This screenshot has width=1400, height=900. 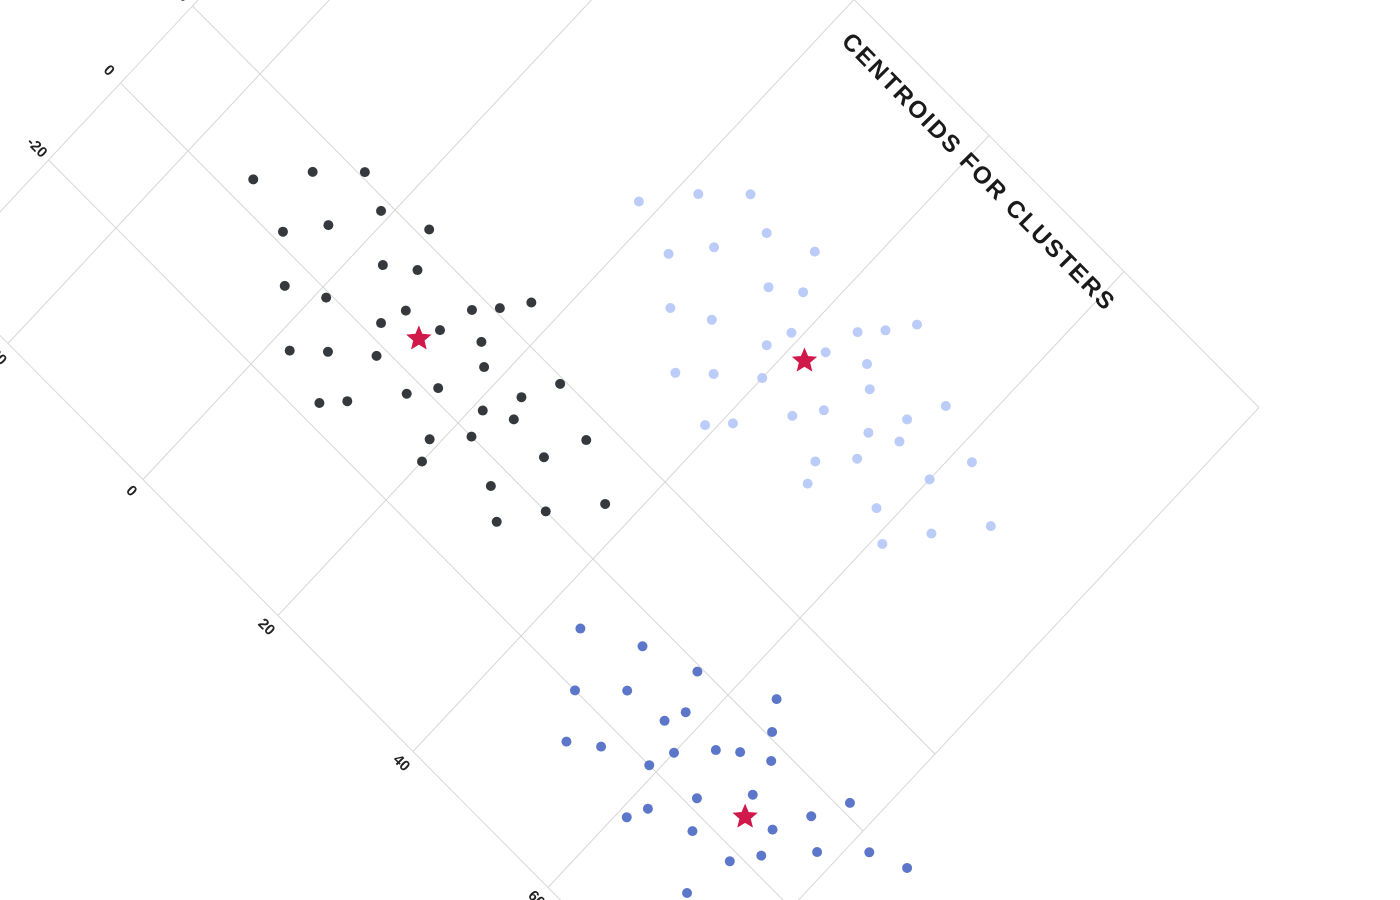 What do you see at coordinates (536, 893) in the screenshot?
I see `x-tick-label: 60` at bounding box center [536, 893].